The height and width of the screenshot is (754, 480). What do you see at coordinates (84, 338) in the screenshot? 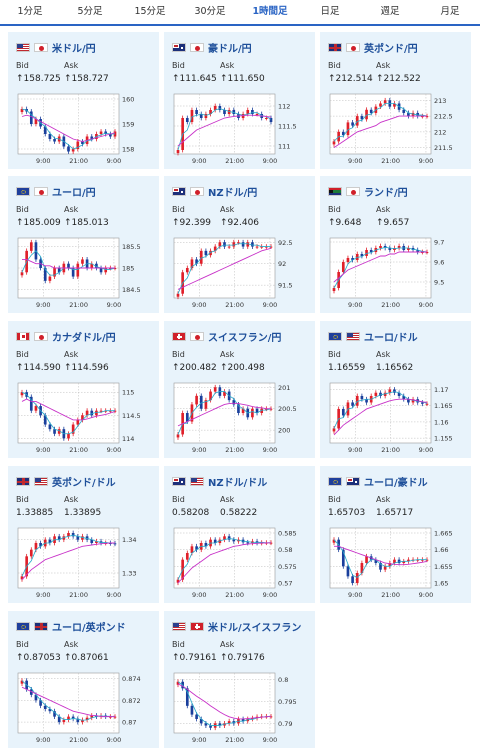
I see `pair-name: カナダドル/円` at bounding box center [84, 338].